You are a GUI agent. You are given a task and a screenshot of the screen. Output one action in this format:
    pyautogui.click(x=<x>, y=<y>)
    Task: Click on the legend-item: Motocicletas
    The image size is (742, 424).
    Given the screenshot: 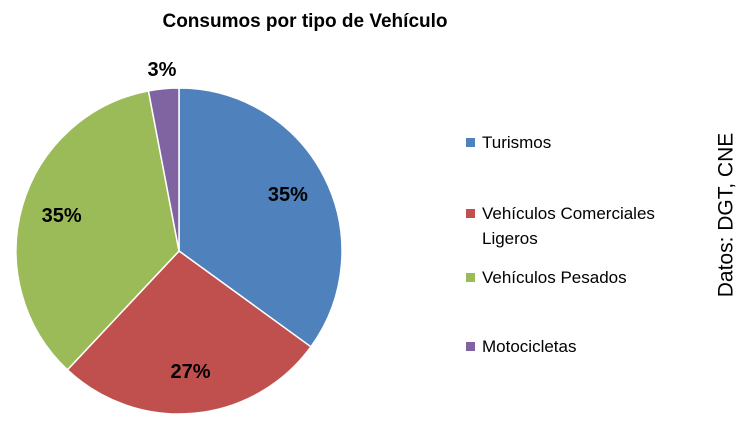 What is the action you would take?
    pyautogui.click(x=586, y=346)
    